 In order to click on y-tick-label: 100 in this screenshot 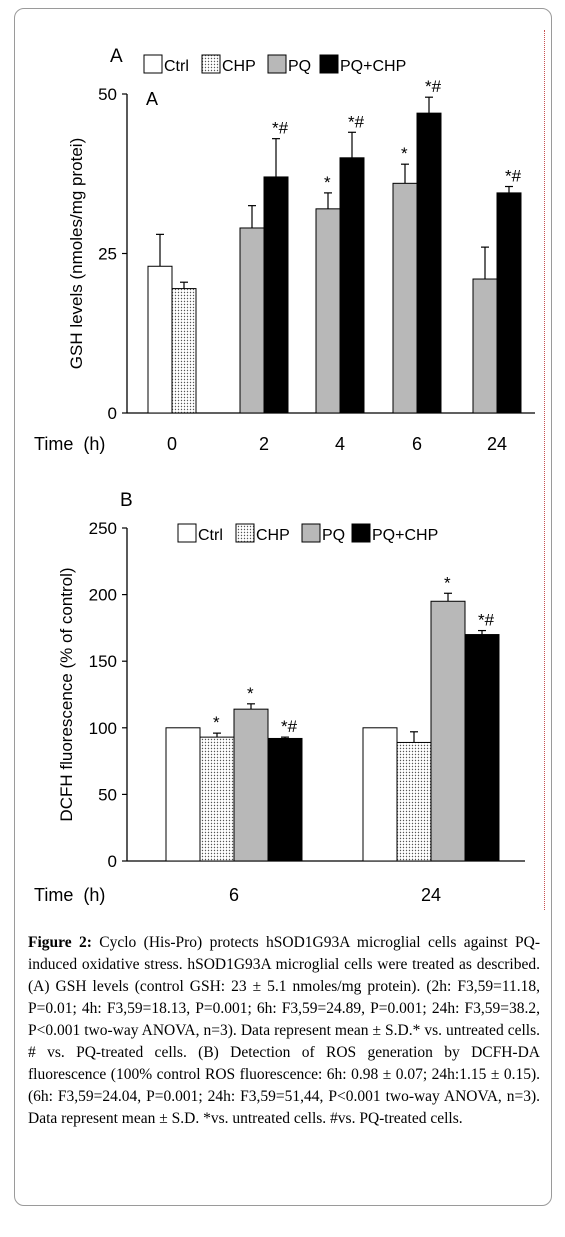, I will do `click(103, 728)`.